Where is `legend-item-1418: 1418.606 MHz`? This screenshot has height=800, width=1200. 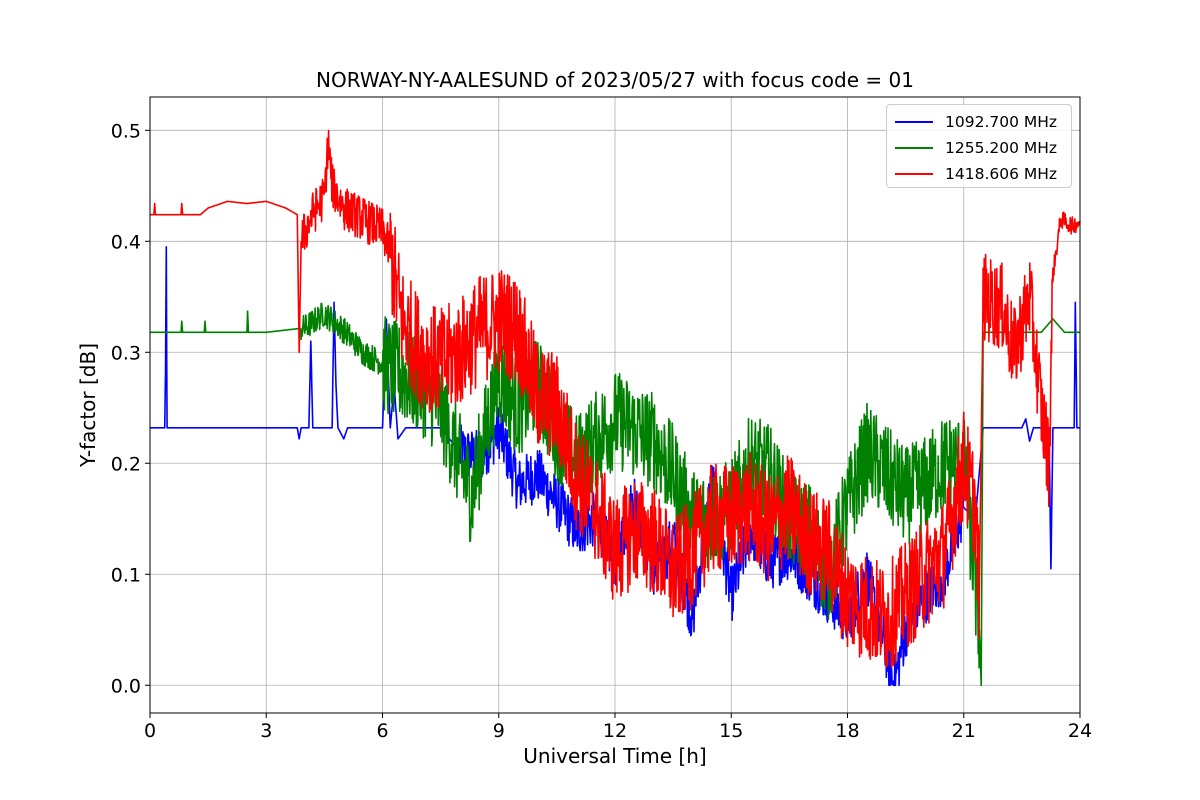 legend-item-1418: 1418.606 MHz is located at coordinates (979, 174).